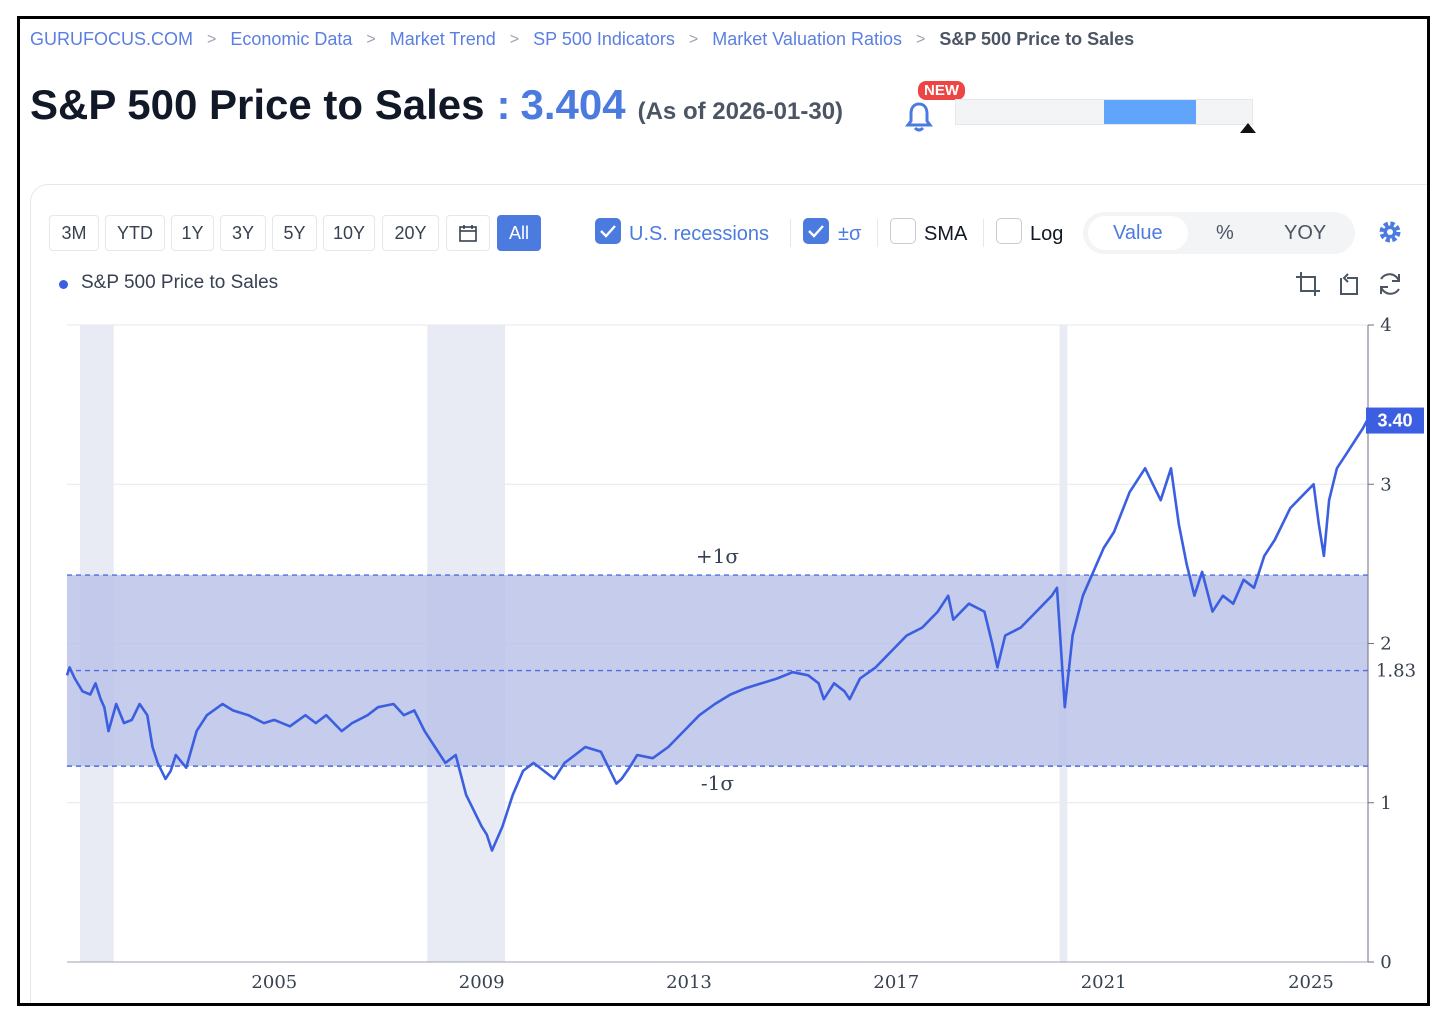 The image size is (1456, 1035). Describe the element at coordinates (519, 233) in the screenshot. I see `range-button-all: All` at that location.